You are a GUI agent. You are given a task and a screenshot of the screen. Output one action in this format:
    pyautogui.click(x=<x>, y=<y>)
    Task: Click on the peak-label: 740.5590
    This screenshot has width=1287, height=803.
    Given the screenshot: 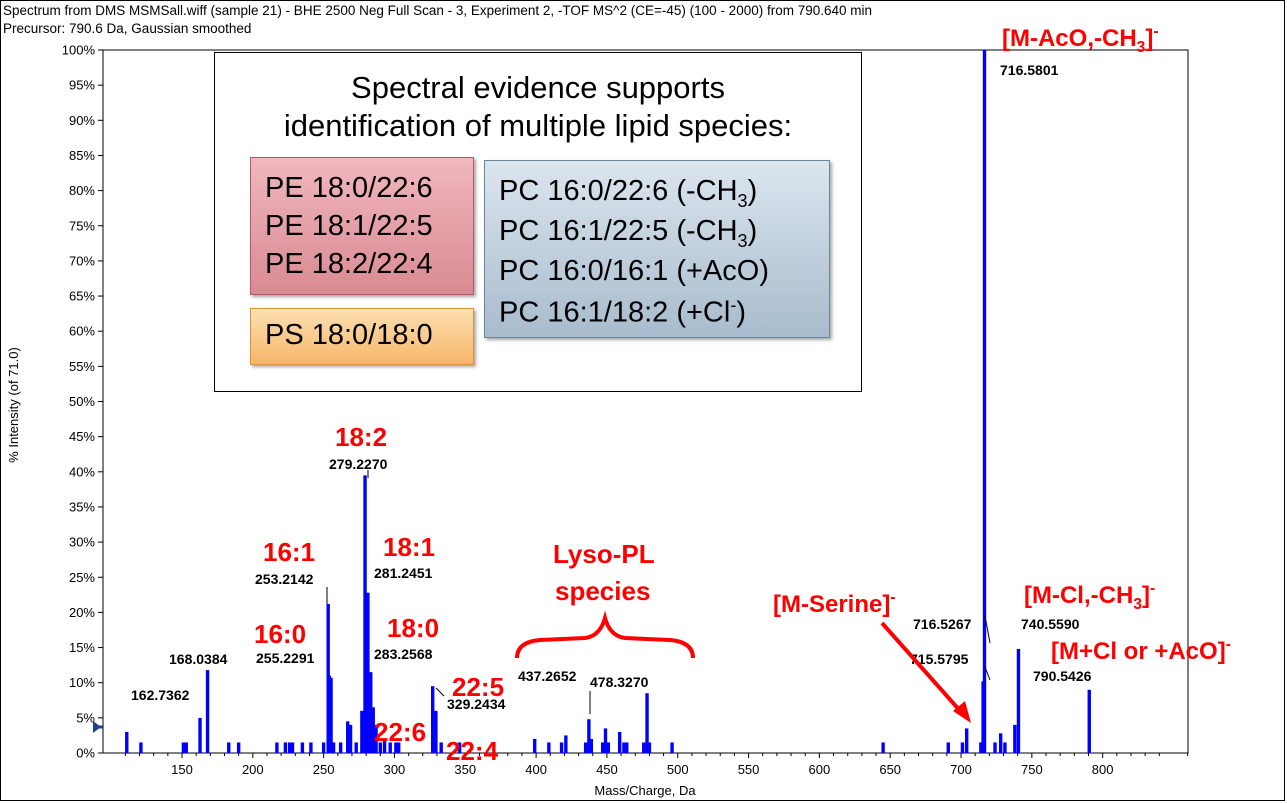 What is the action you would take?
    pyautogui.click(x=1050, y=624)
    